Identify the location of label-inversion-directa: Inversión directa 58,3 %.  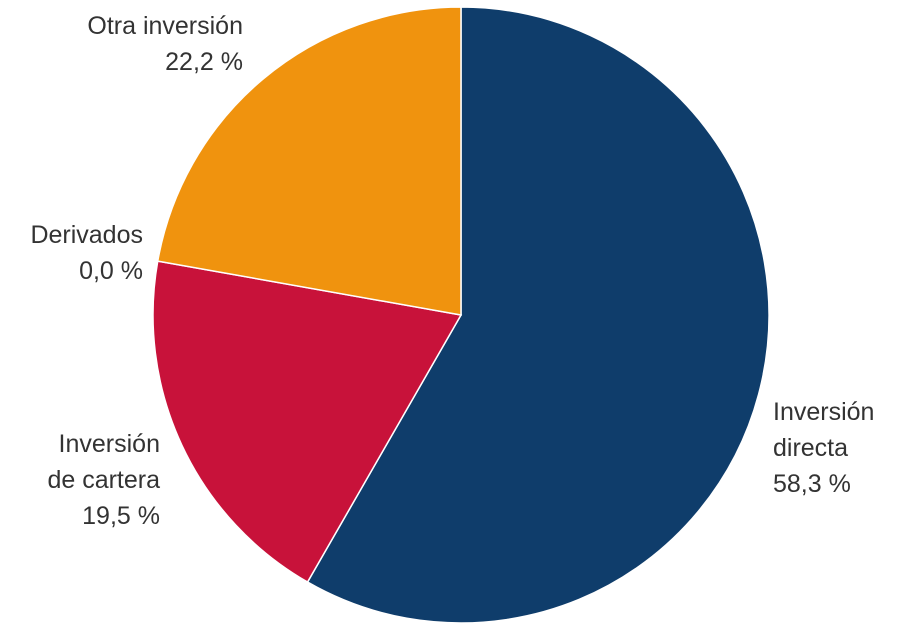
(823, 448).